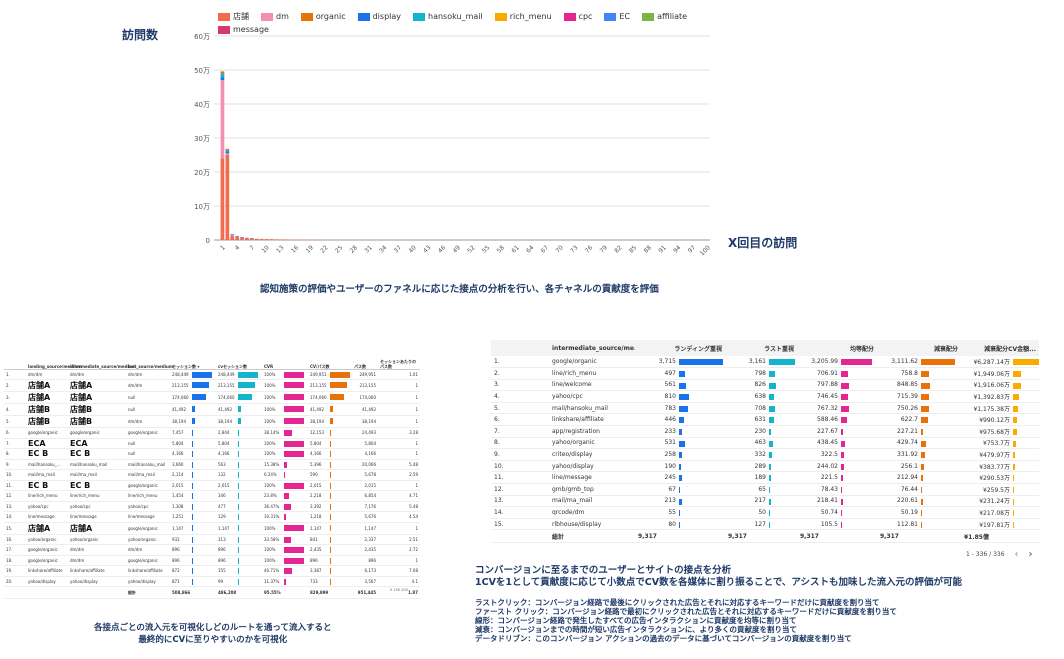  I want to click on cell-value: 218.41, so click(827, 501).